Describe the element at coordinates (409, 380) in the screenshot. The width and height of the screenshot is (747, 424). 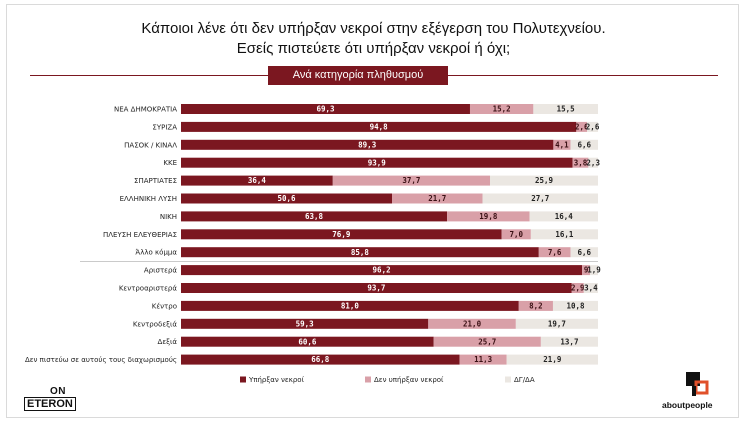
I see `legend-label: Δεν υπήρξαν νεκροί` at that location.